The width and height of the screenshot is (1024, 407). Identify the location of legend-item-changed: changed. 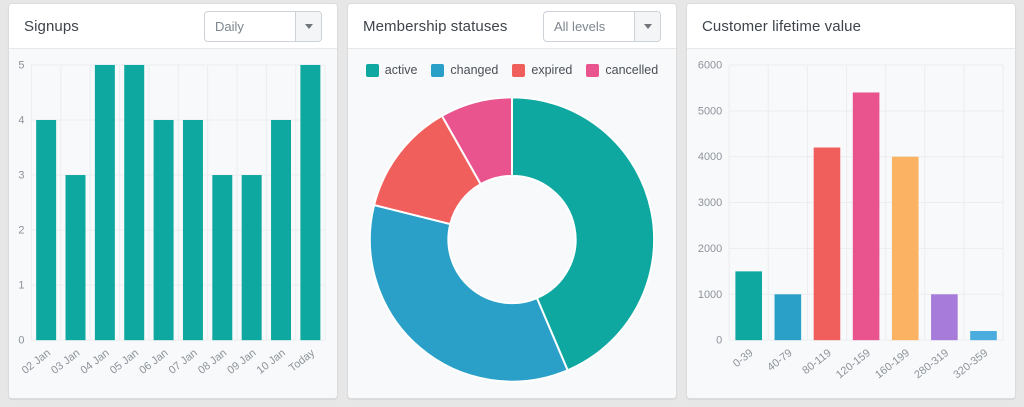
(464, 70).